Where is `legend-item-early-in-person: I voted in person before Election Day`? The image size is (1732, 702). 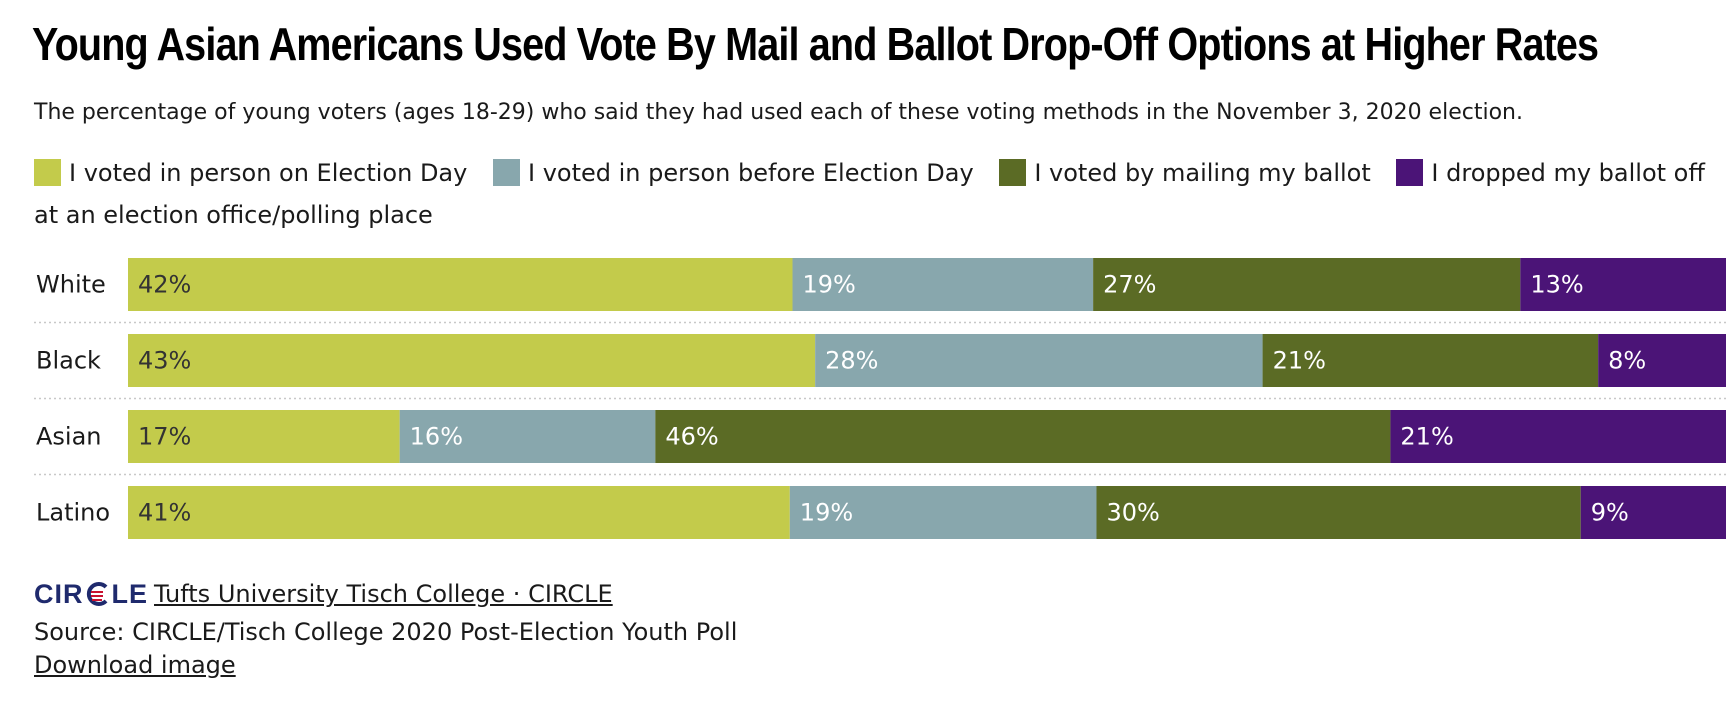
legend-item-early-in-person: I voted in person before Election Day is located at coordinates (736, 173).